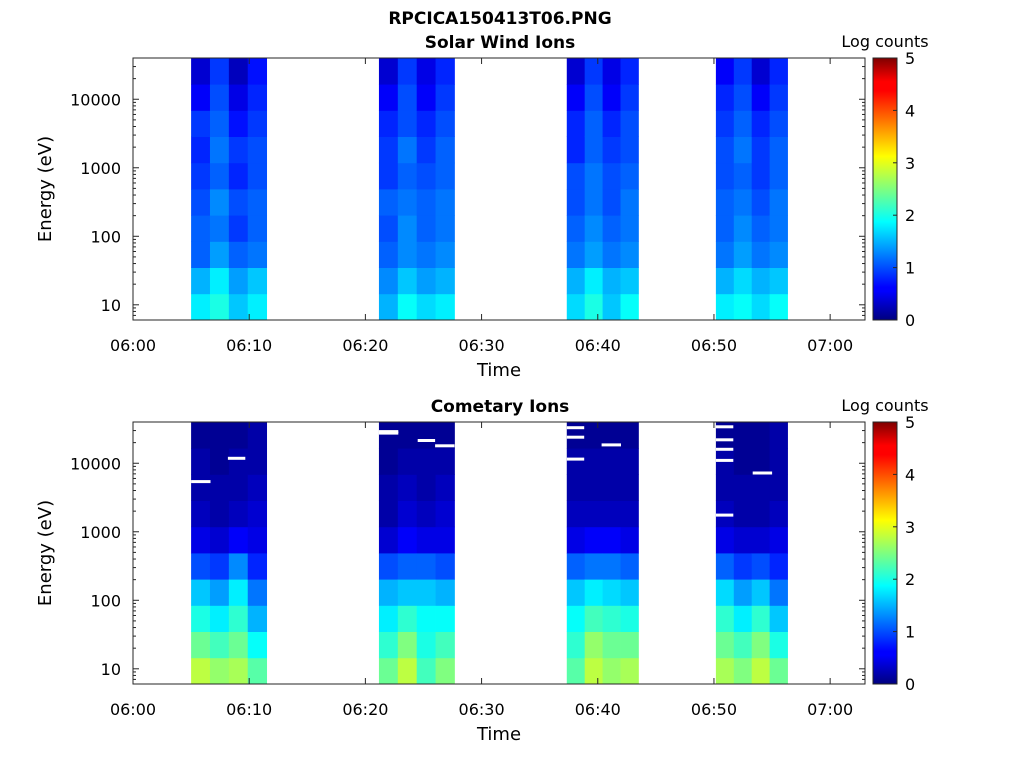  What do you see at coordinates (133, 709) in the screenshot?
I see `x-tick-label: 06:00` at bounding box center [133, 709].